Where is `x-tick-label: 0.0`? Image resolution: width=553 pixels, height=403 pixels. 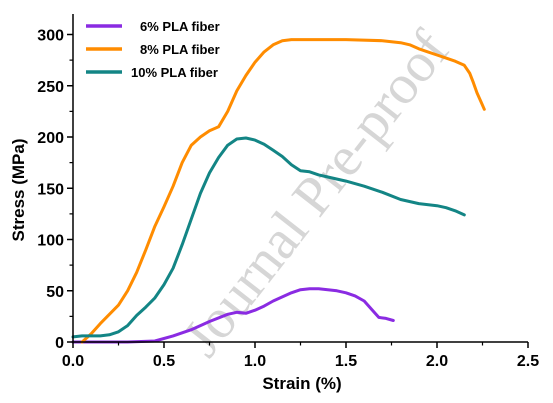
x-tick-label: 0.0 is located at coordinates (73, 361).